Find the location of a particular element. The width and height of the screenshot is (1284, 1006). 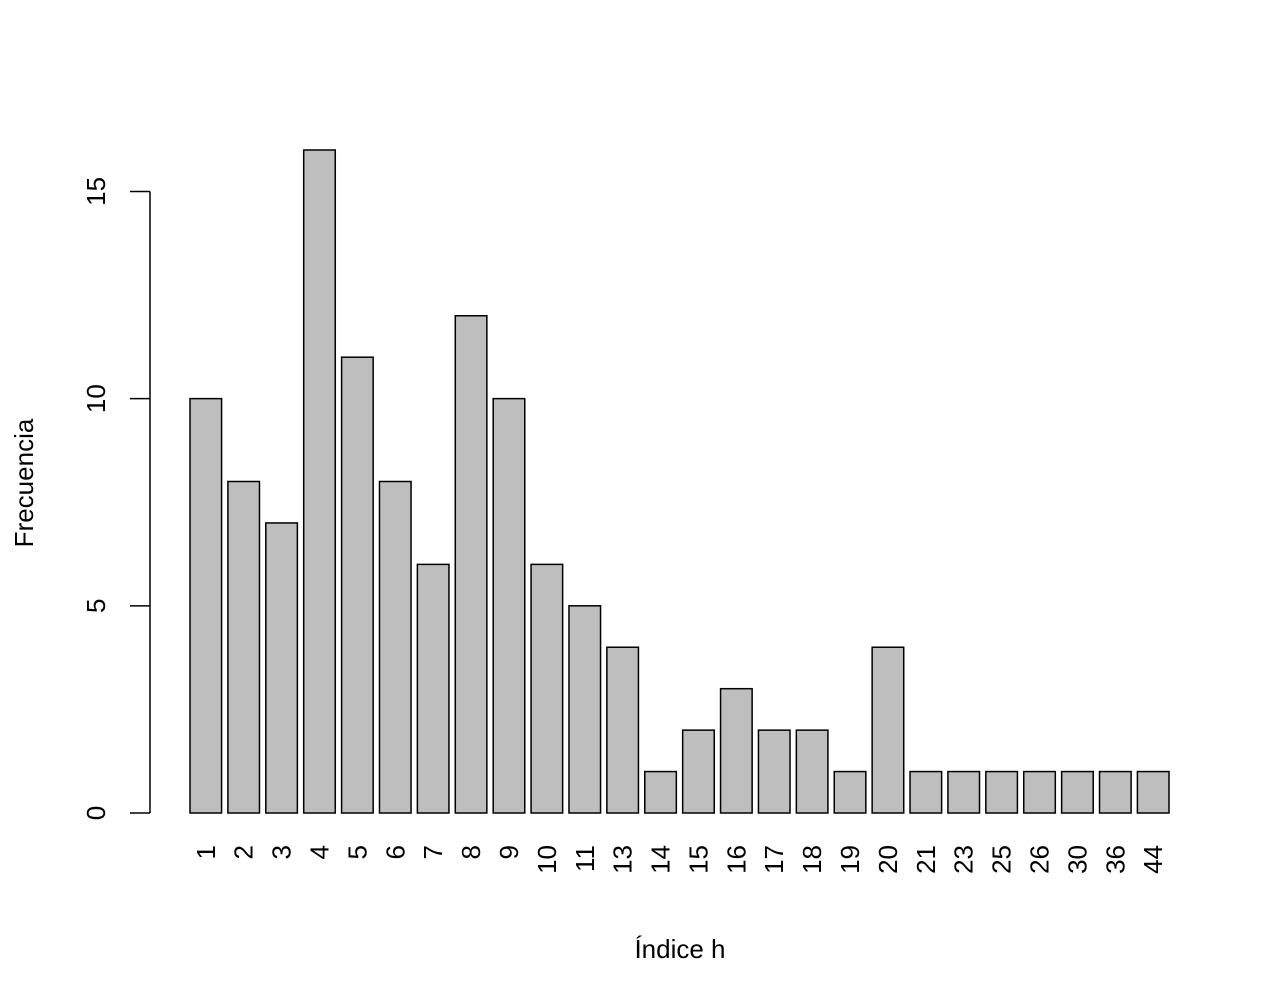

x-tick-label: 19 is located at coordinates (850, 859).